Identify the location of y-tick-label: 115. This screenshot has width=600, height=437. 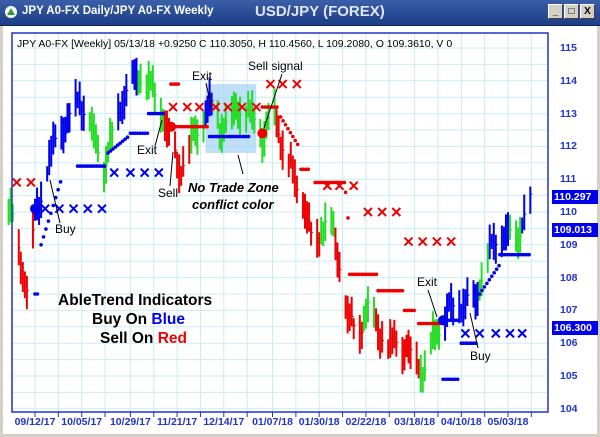
(568, 48).